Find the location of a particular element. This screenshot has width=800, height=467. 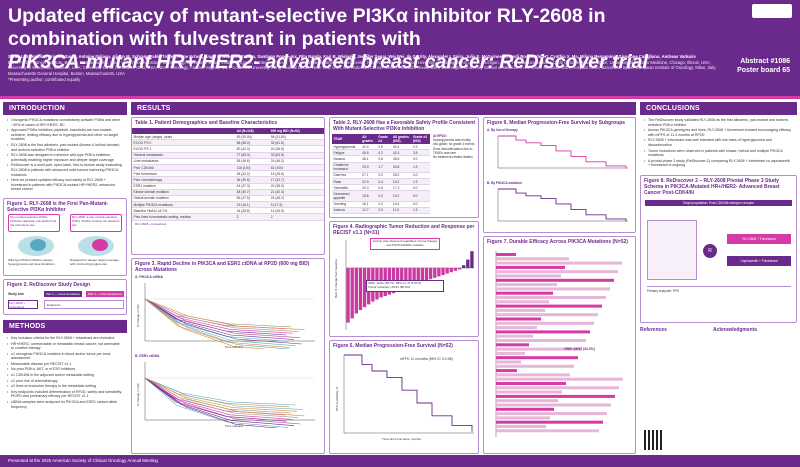

table-cell: 50 (42.0) is located at coordinates (252, 149).